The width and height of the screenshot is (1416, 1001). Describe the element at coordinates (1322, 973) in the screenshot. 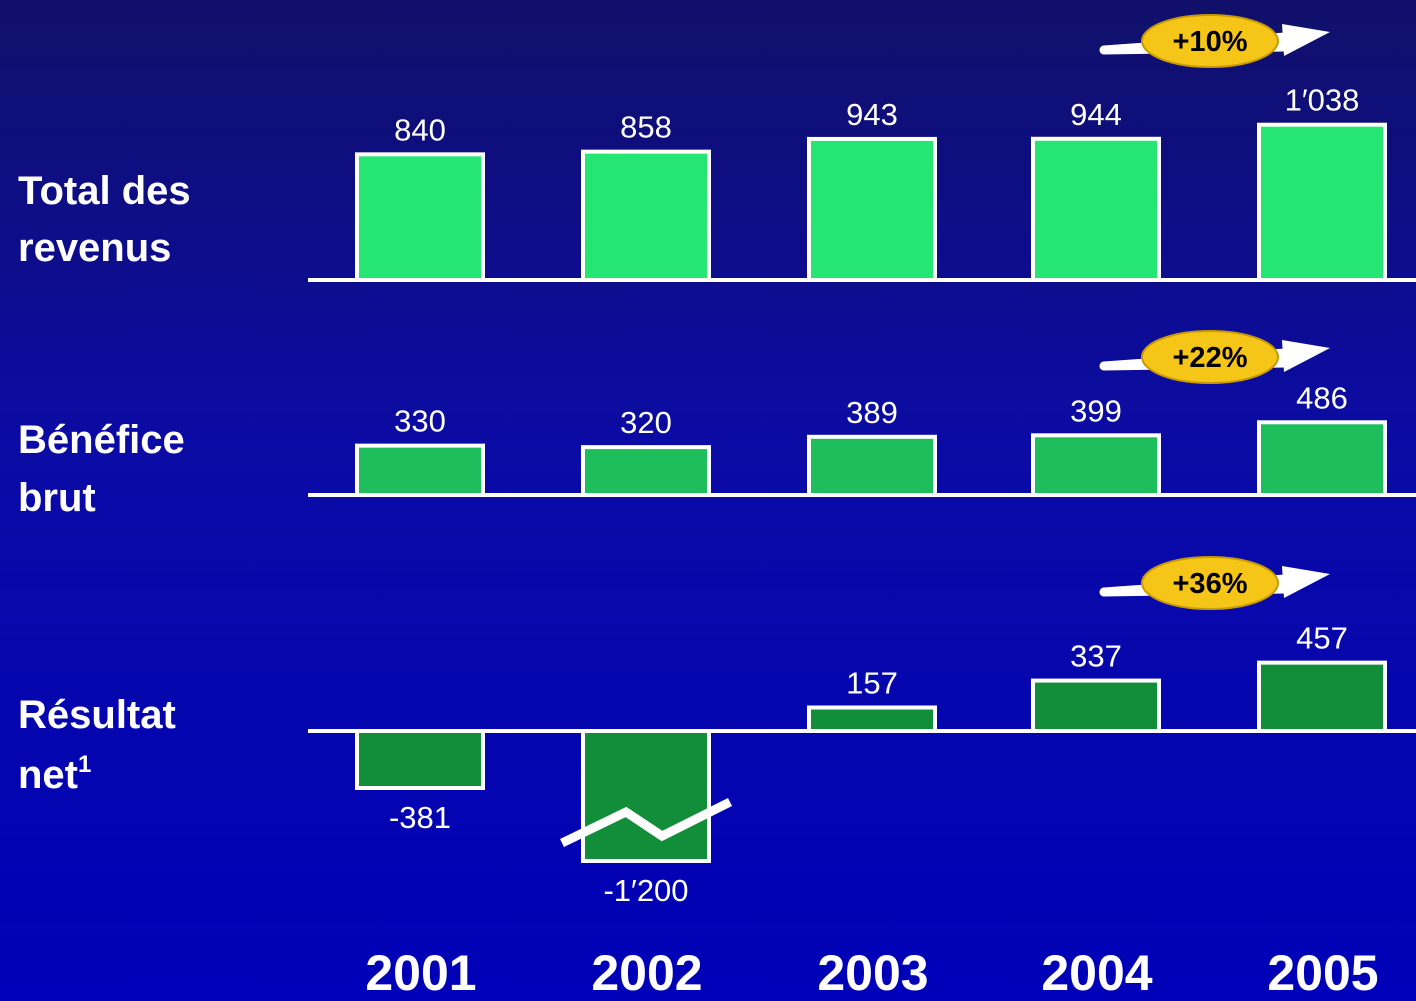

I see `year-label-2005: 2005` at that location.